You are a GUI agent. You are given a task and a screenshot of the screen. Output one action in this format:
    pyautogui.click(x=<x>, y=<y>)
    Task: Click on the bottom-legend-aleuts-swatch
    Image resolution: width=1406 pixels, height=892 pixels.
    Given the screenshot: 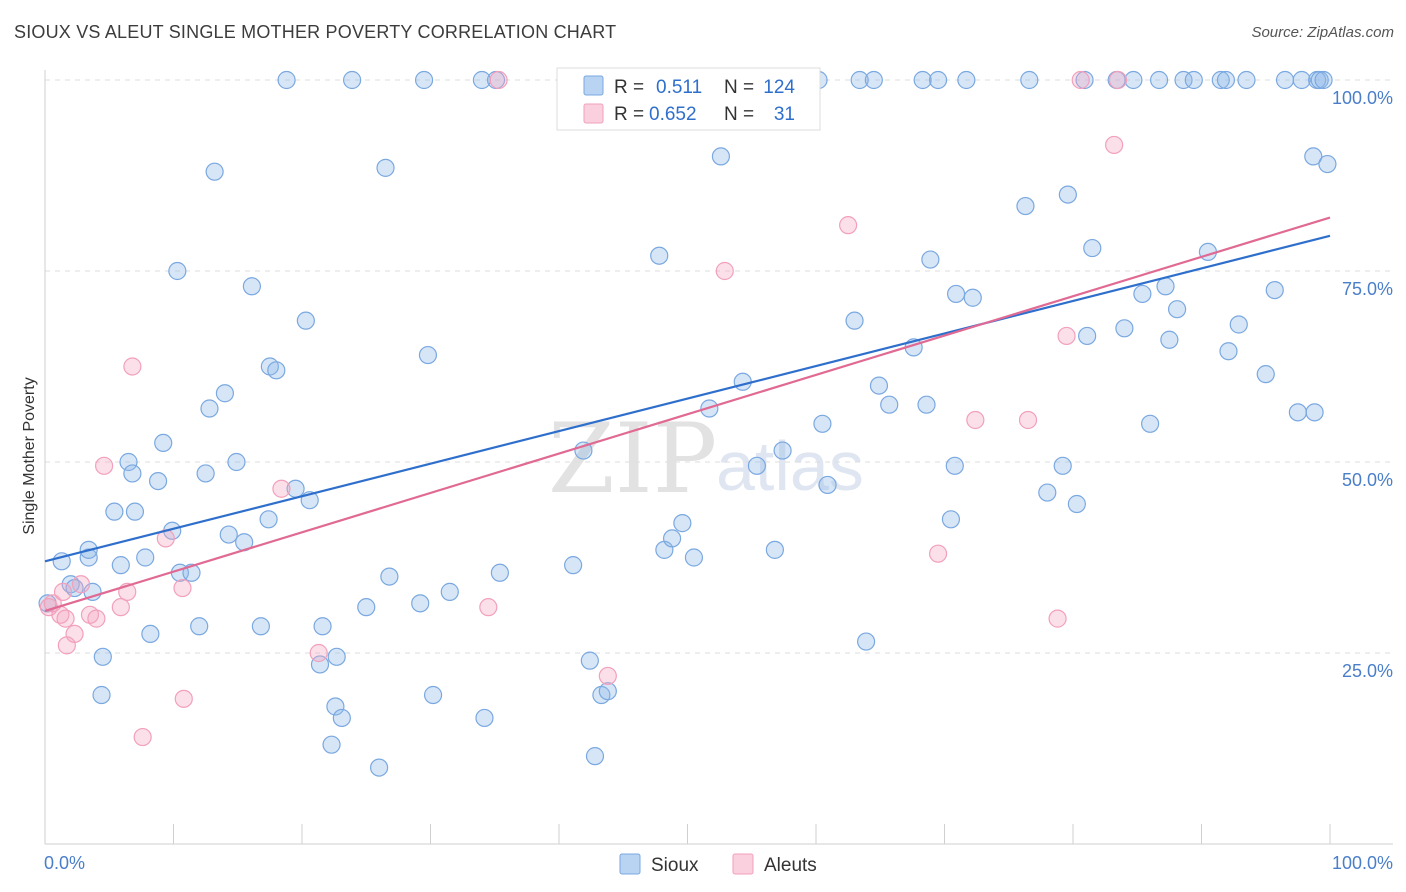 What is the action you would take?
    pyautogui.click(x=743, y=864)
    